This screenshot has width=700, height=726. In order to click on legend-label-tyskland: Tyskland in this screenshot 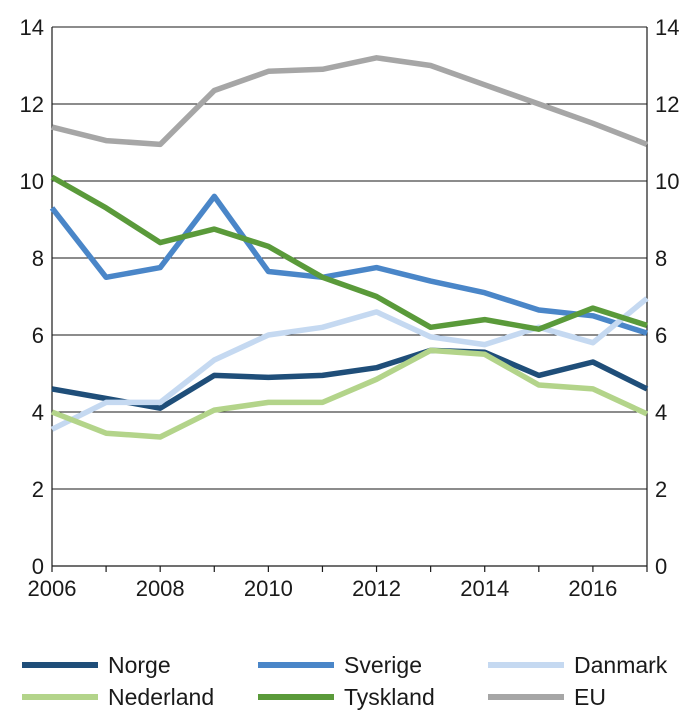, I will do `click(389, 697)`.